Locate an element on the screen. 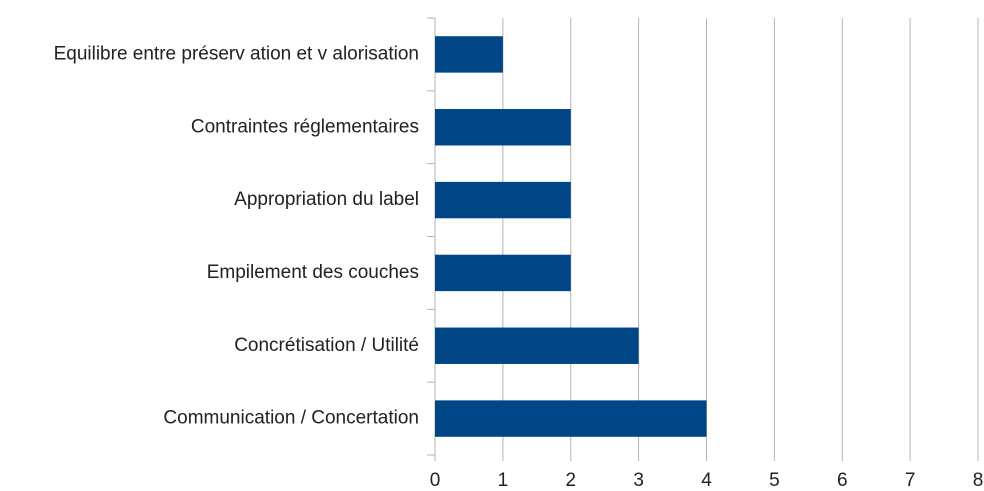  y-tick-label: Communication / Concertation is located at coordinates (291, 418).